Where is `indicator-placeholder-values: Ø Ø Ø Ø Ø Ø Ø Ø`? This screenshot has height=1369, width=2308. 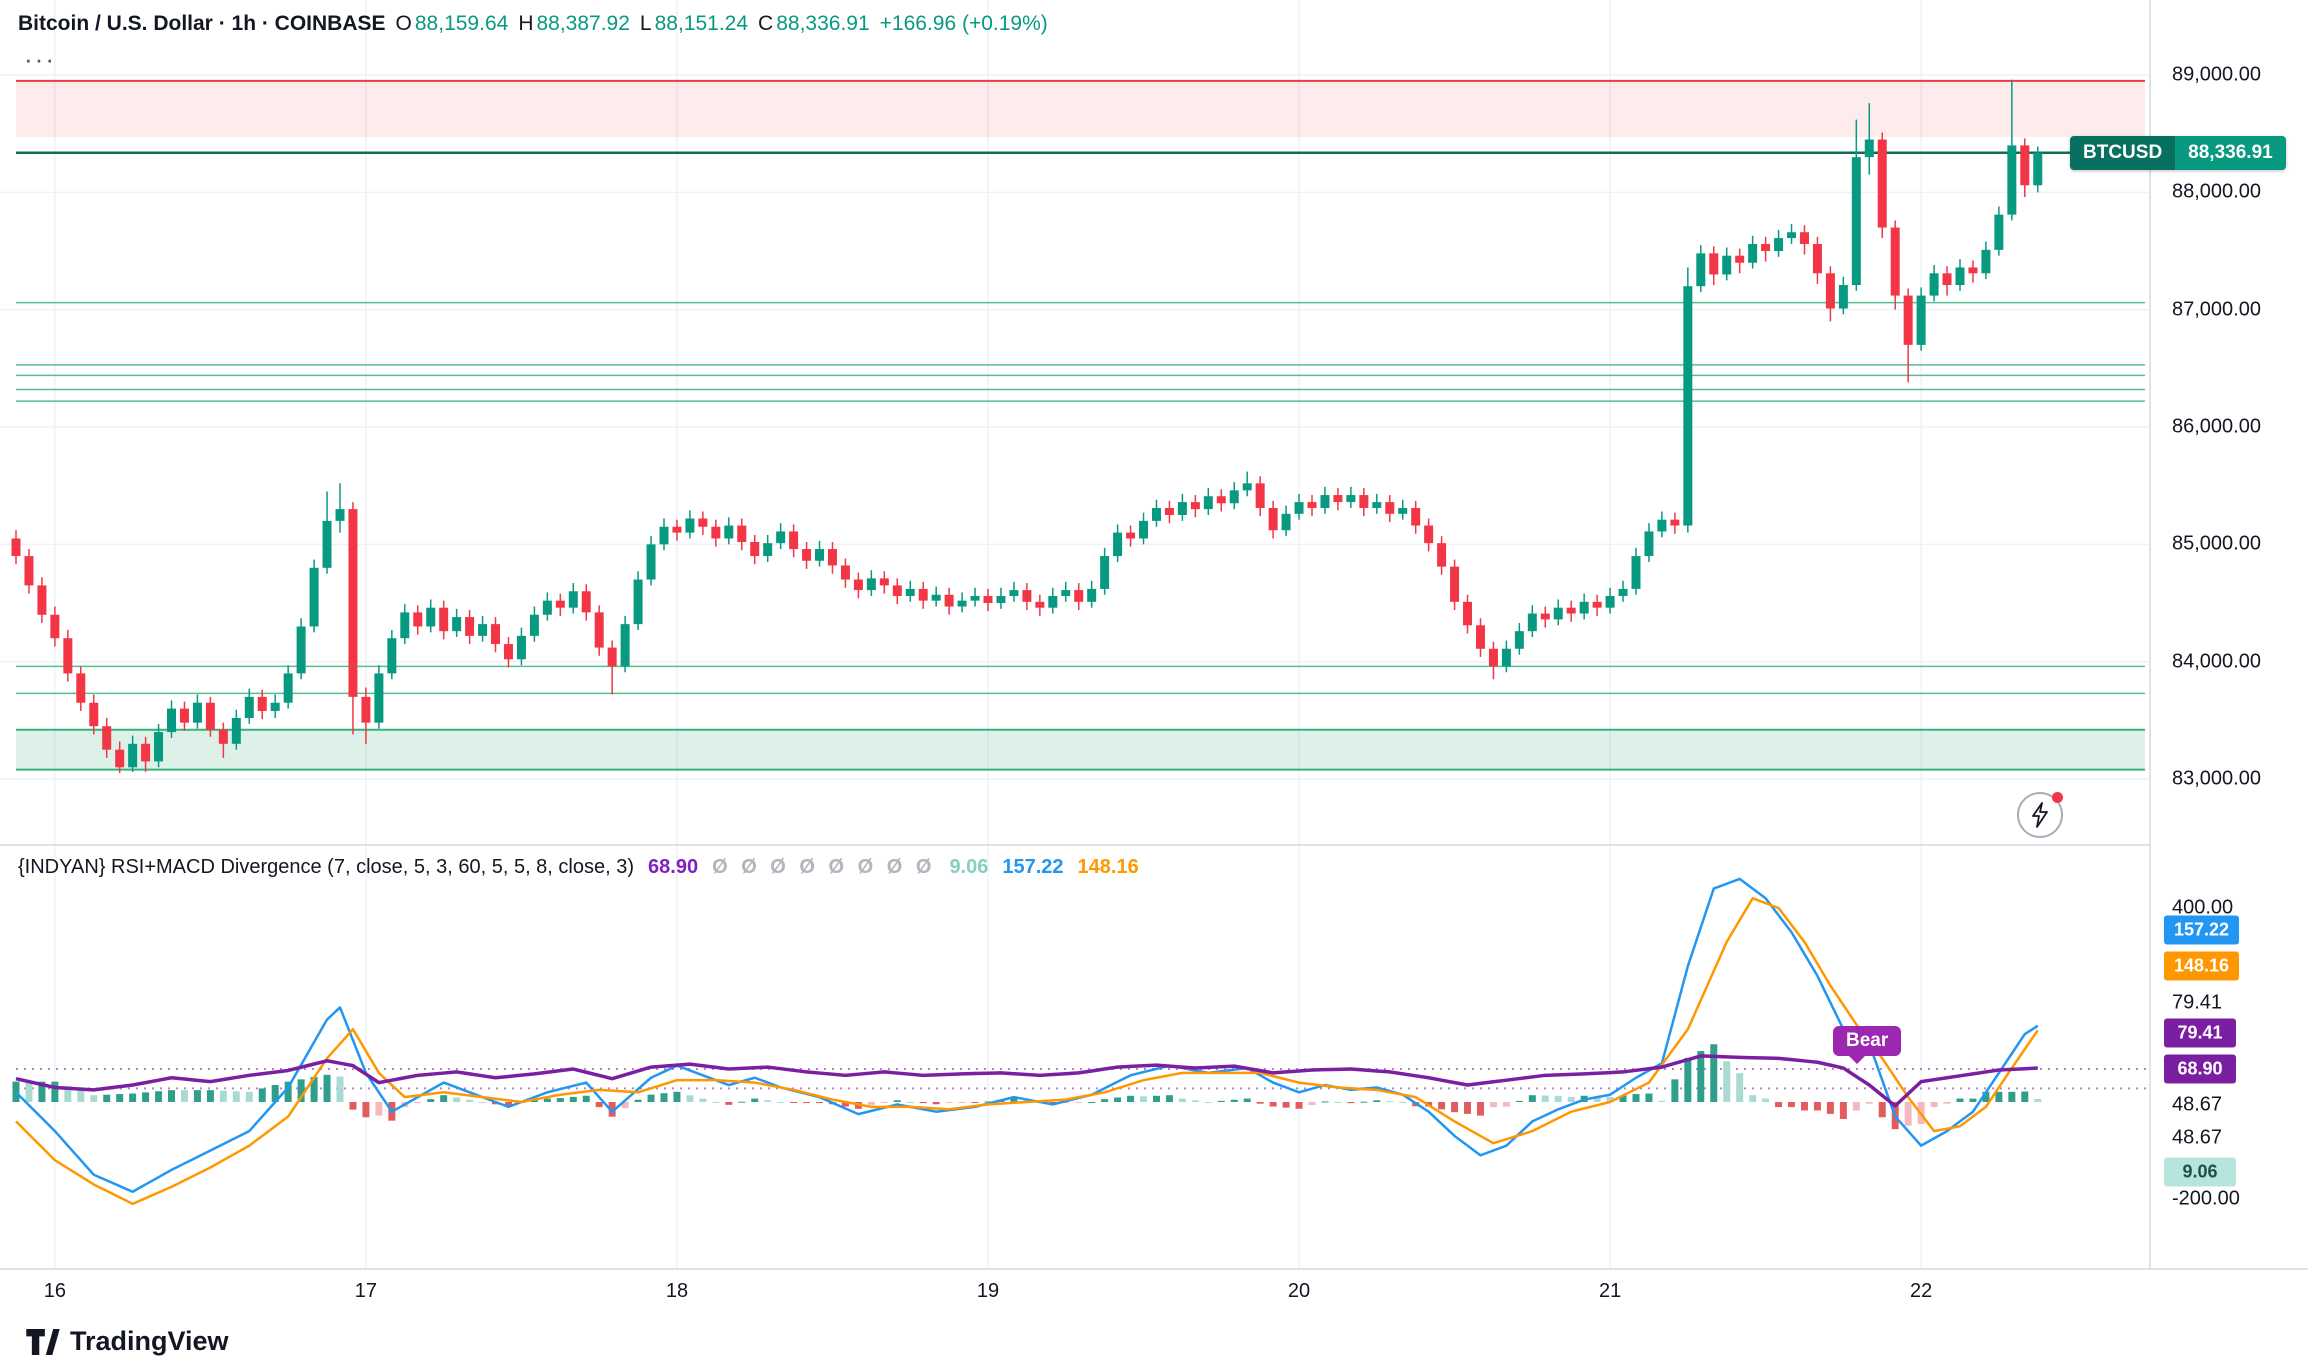 indicator-placeholder-values: Ø Ø Ø Ø Ø Ø Ø Ø is located at coordinates (824, 867).